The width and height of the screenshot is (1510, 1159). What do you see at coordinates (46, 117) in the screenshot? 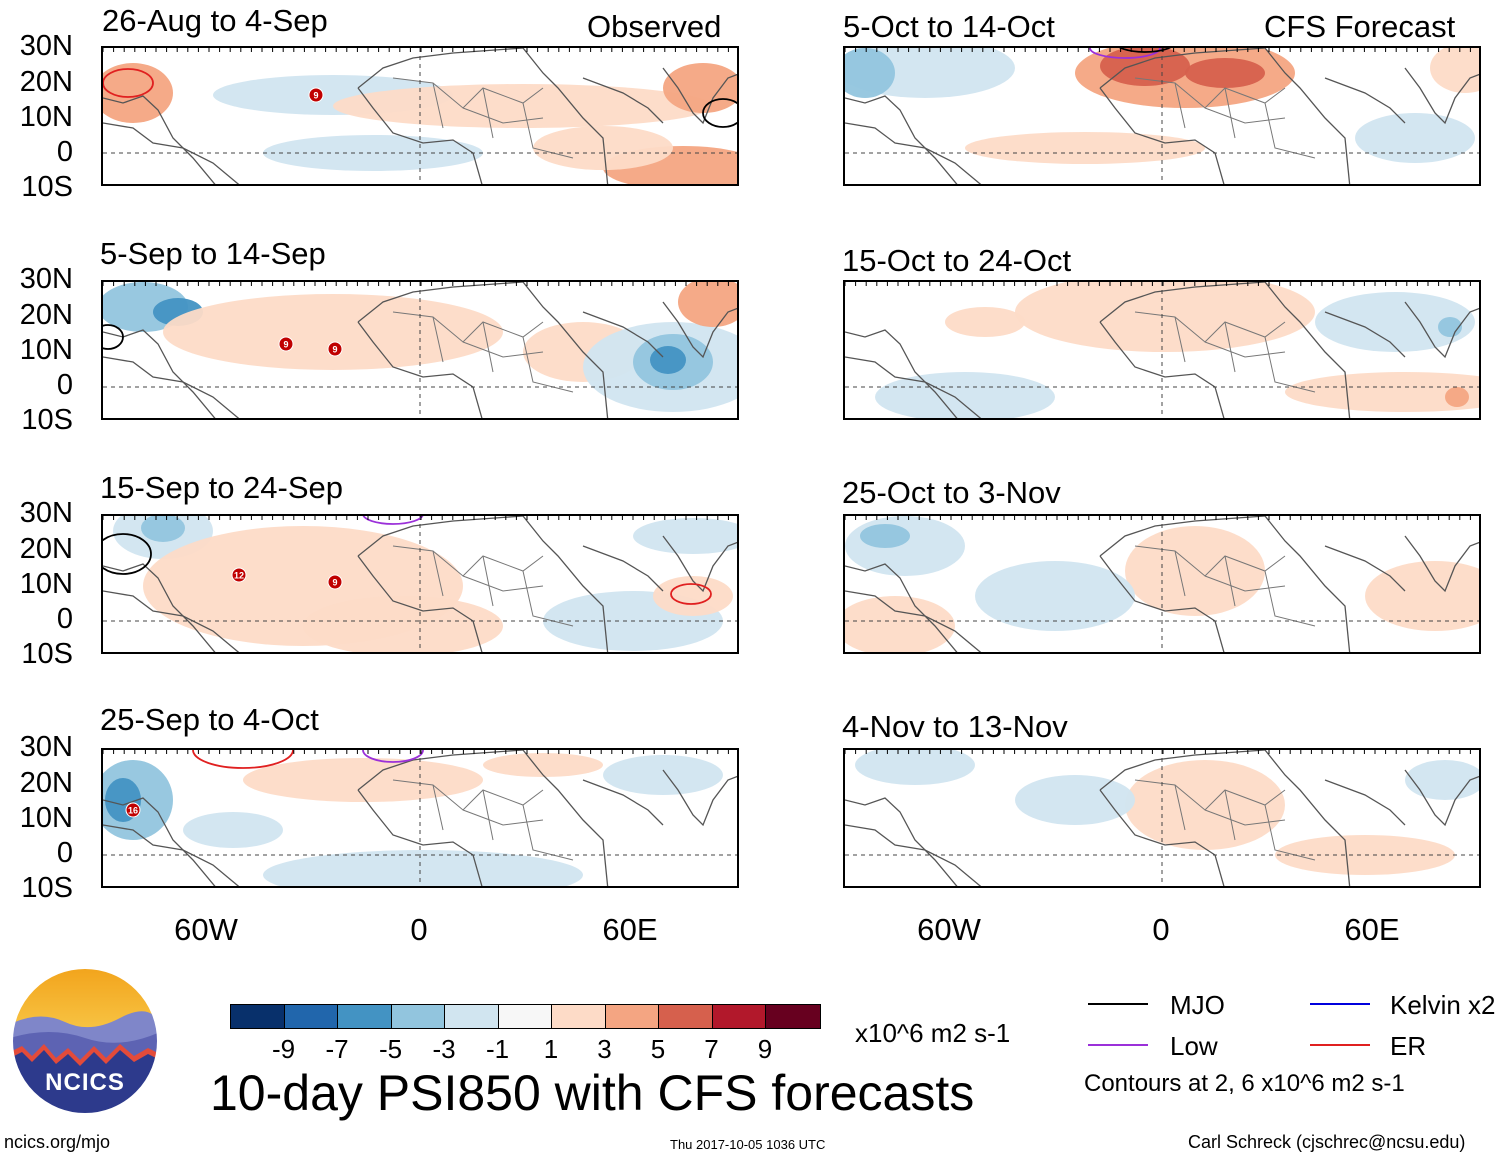
I see `lat-label: 10N` at bounding box center [46, 117].